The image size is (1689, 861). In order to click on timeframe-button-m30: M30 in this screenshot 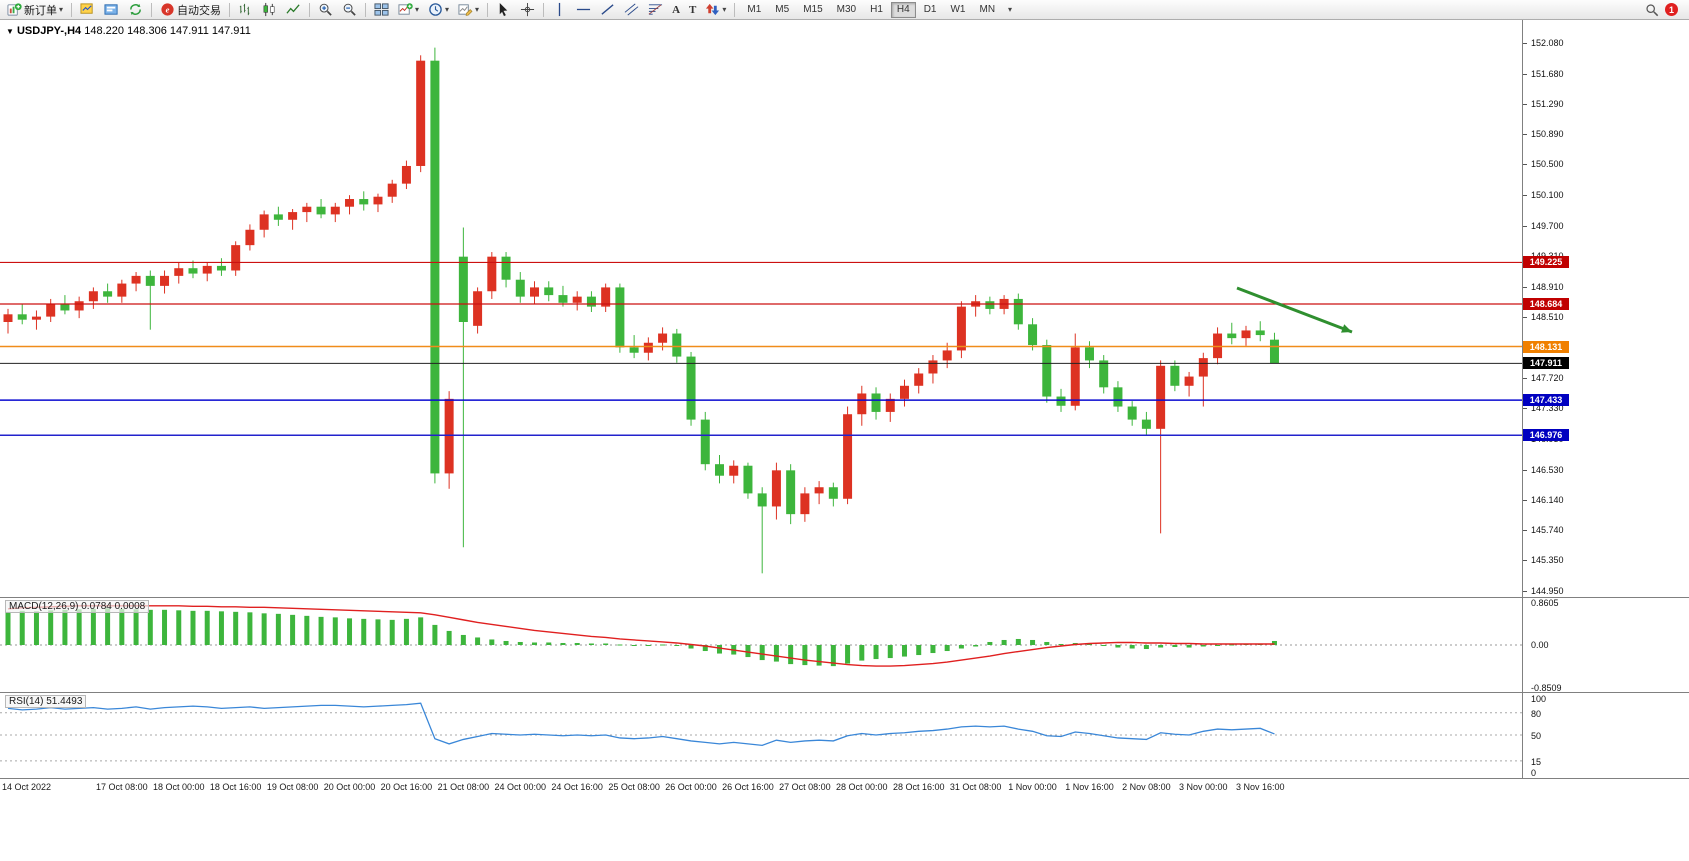, I will do `click(846, 10)`.